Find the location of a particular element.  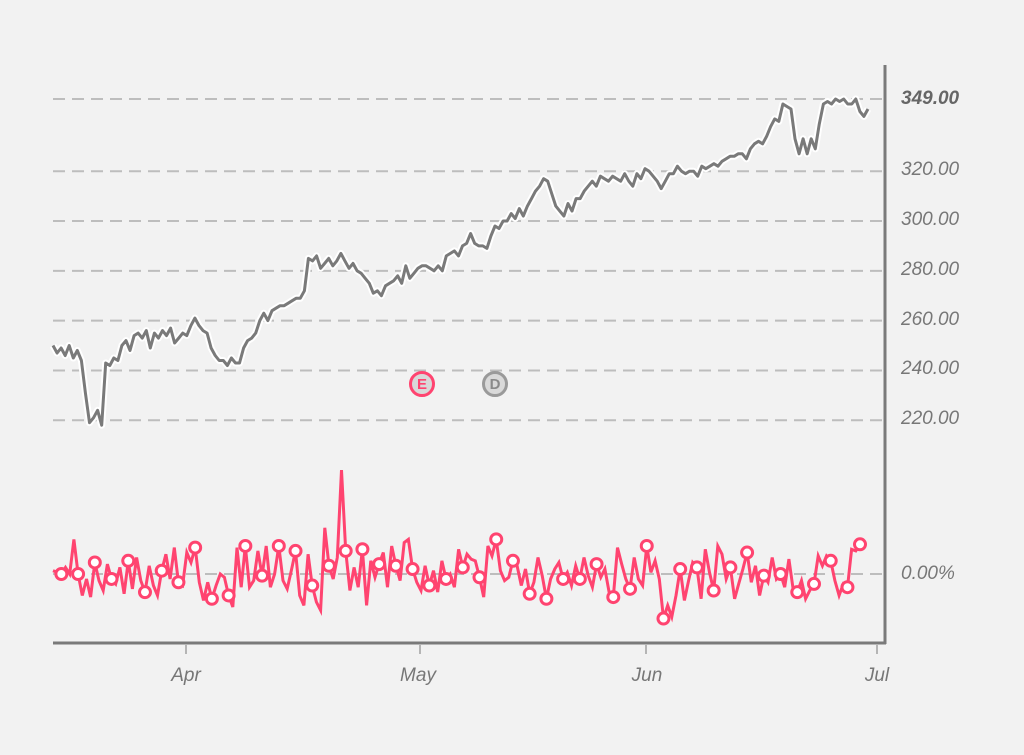

earnings-event-marker: E is located at coordinates (422, 384).